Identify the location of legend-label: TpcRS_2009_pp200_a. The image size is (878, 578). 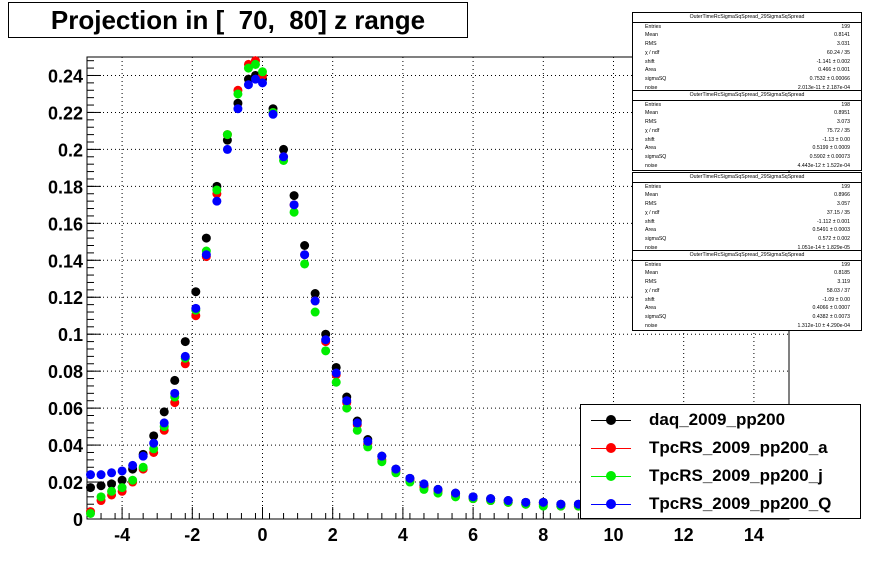
(738, 447).